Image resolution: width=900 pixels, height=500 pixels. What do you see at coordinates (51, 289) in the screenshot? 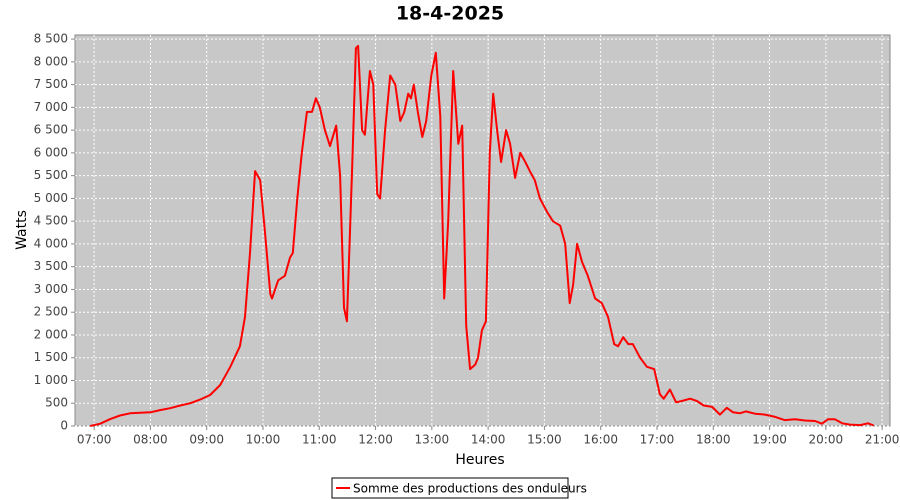
I see `y-tick-label: 3 000` at bounding box center [51, 289].